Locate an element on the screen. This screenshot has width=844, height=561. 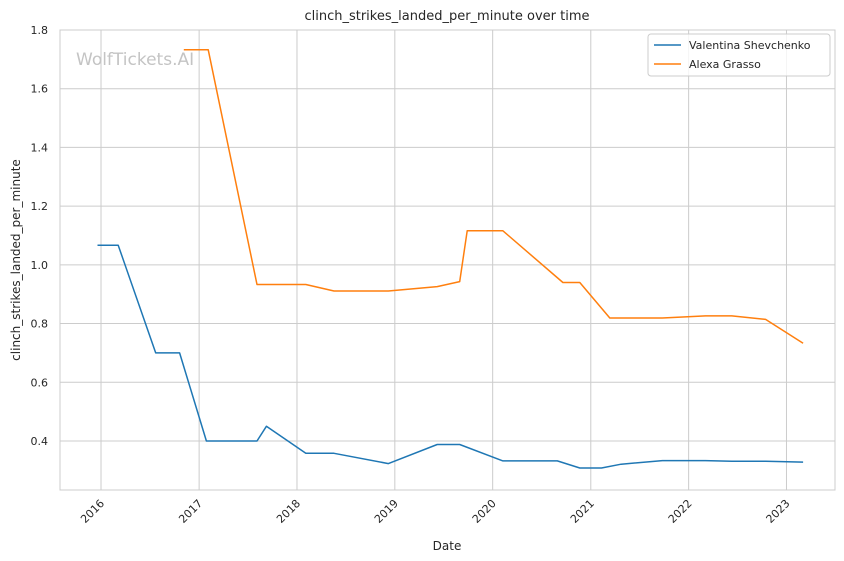
y-tick-label: 0.8 is located at coordinates (40, 324).